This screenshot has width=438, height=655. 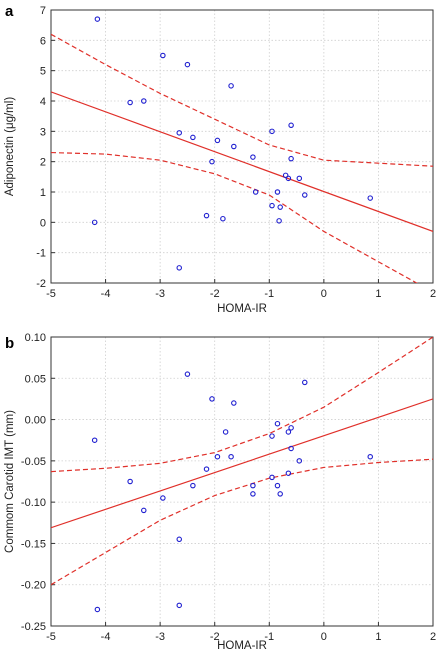 What do you see at coordinates (43, 132) in the screenshot?
I see `y-tick-label: 3` at bounding box center [43, 132].